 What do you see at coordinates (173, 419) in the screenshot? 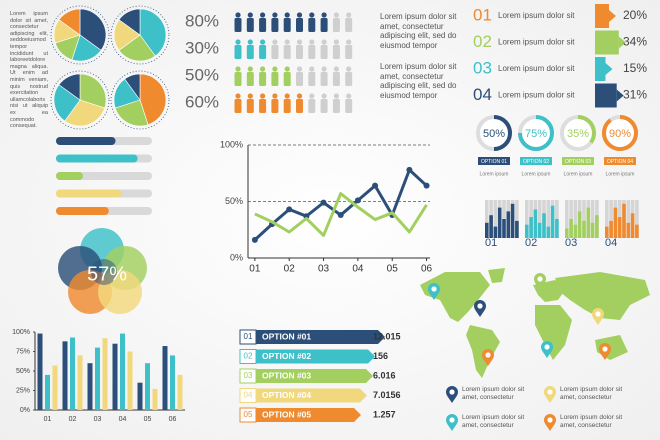
I see `x-tick-label: 06` at bounding box center [173, 419].